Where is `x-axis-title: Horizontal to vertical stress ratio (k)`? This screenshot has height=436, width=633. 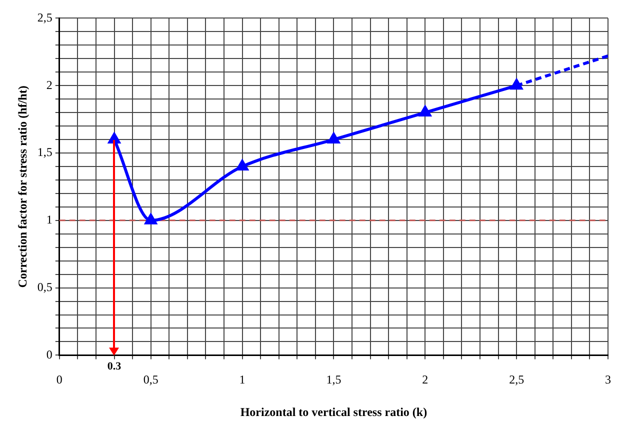
x-axis-title: Horizontal to vertical stress ratio (k) is located at coordinates (334, 411).